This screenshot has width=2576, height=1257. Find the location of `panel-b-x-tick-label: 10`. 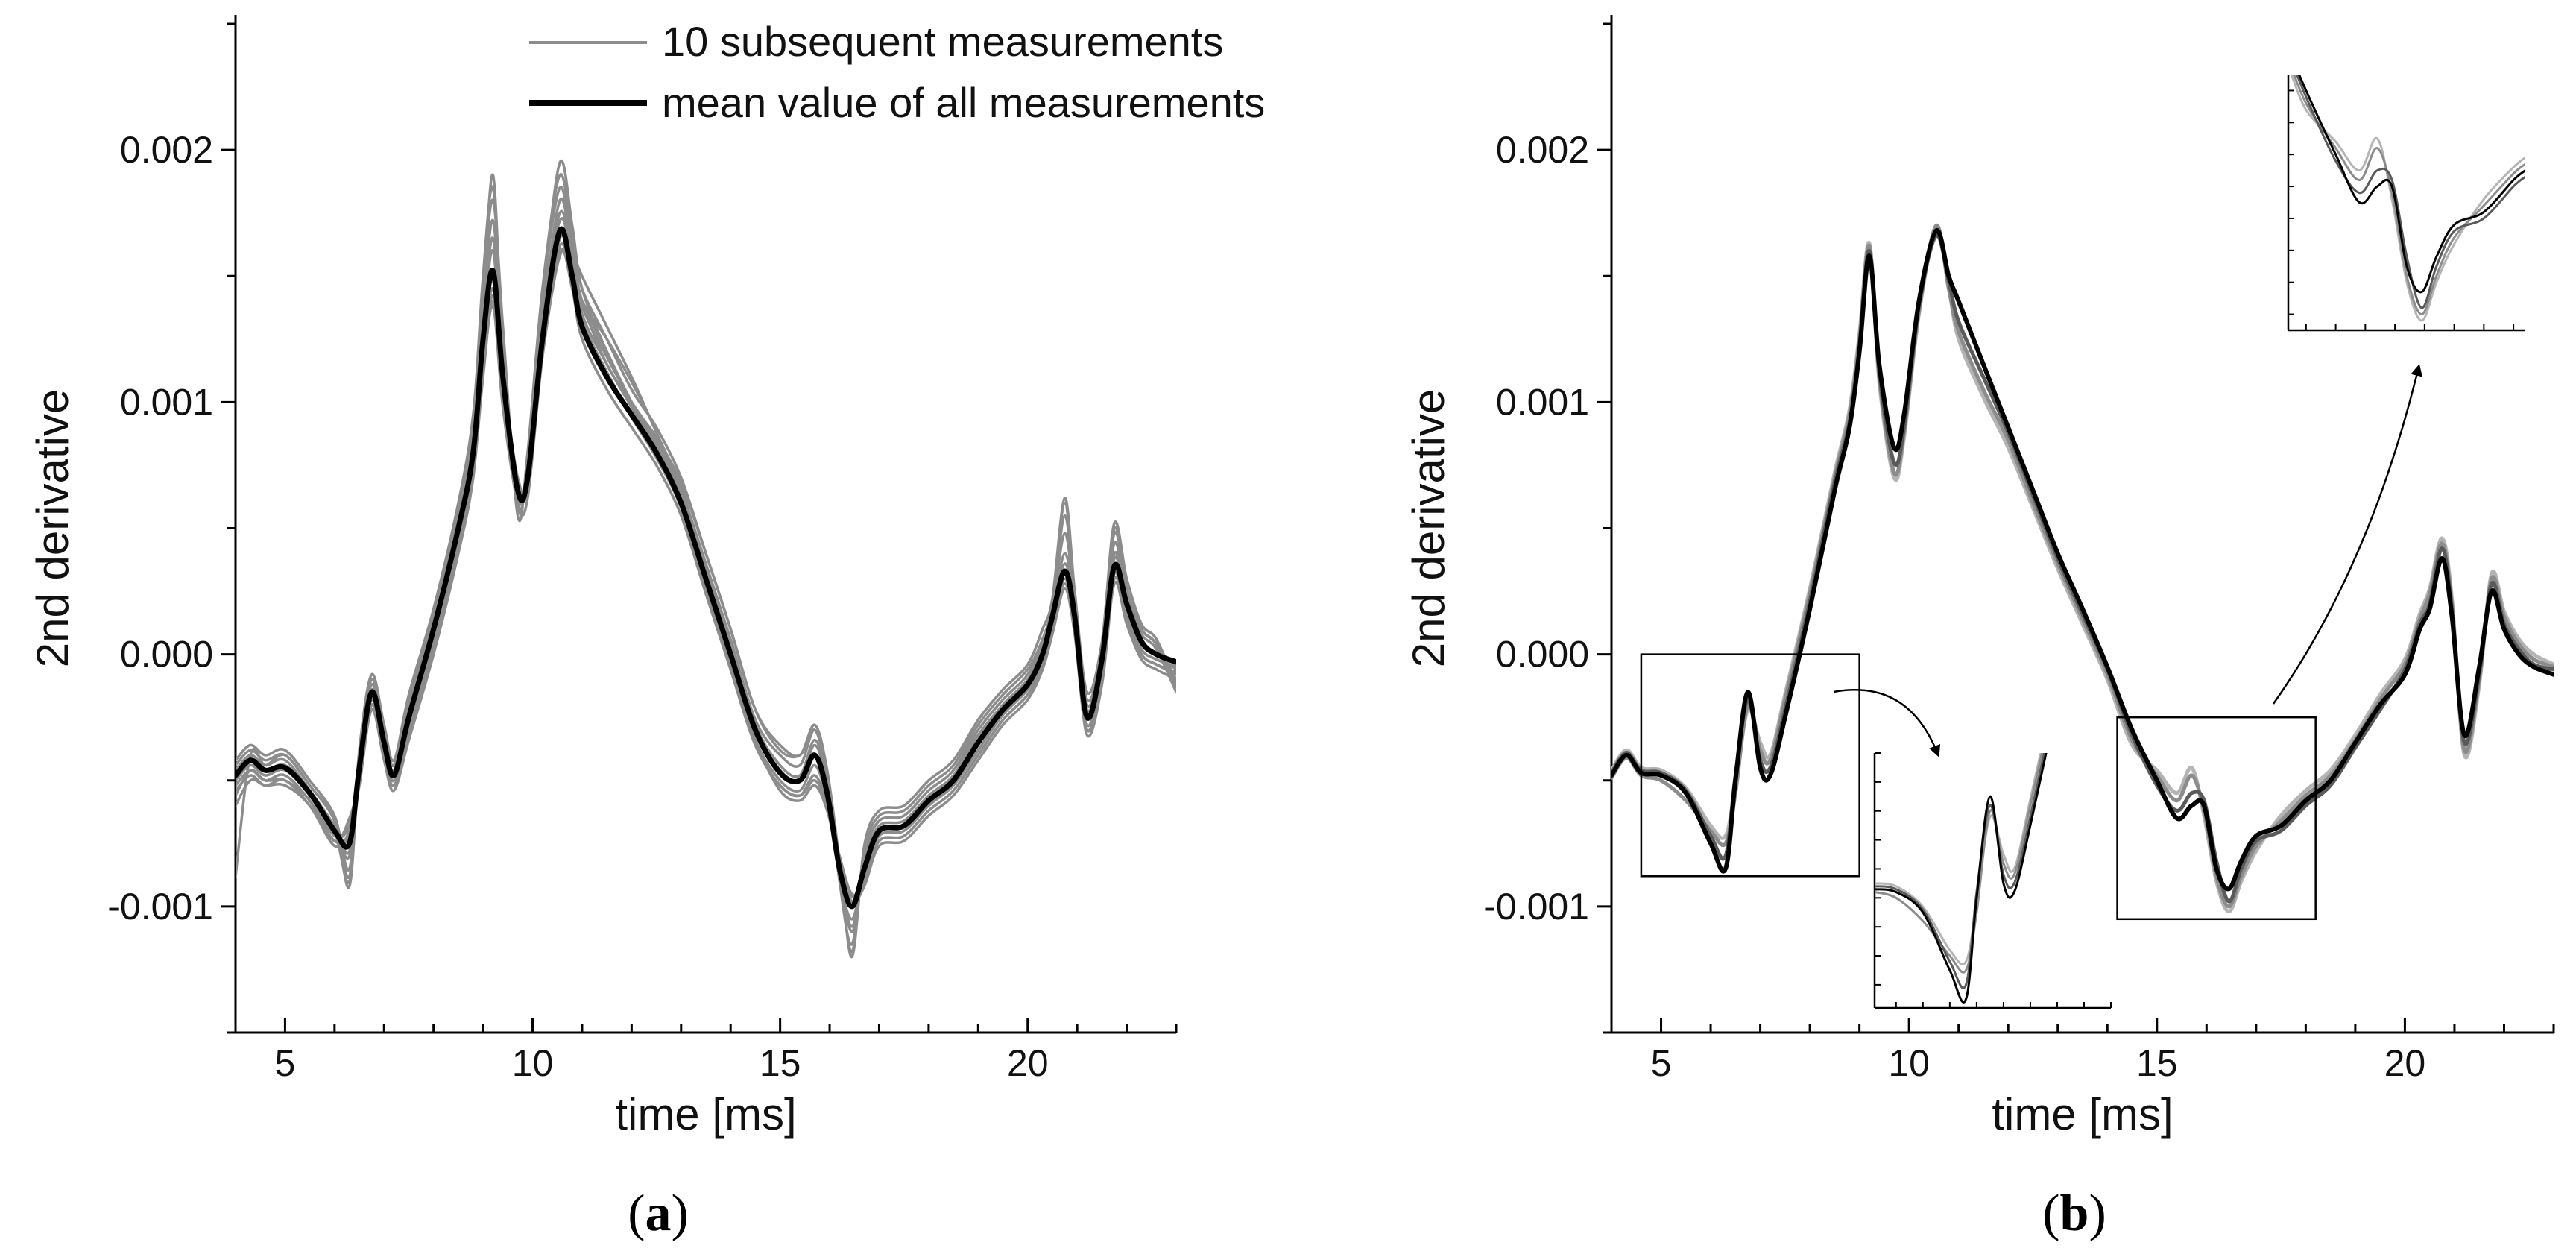

panel-b-x-tick-label: 10 is located at coordinates (1909, 1063).